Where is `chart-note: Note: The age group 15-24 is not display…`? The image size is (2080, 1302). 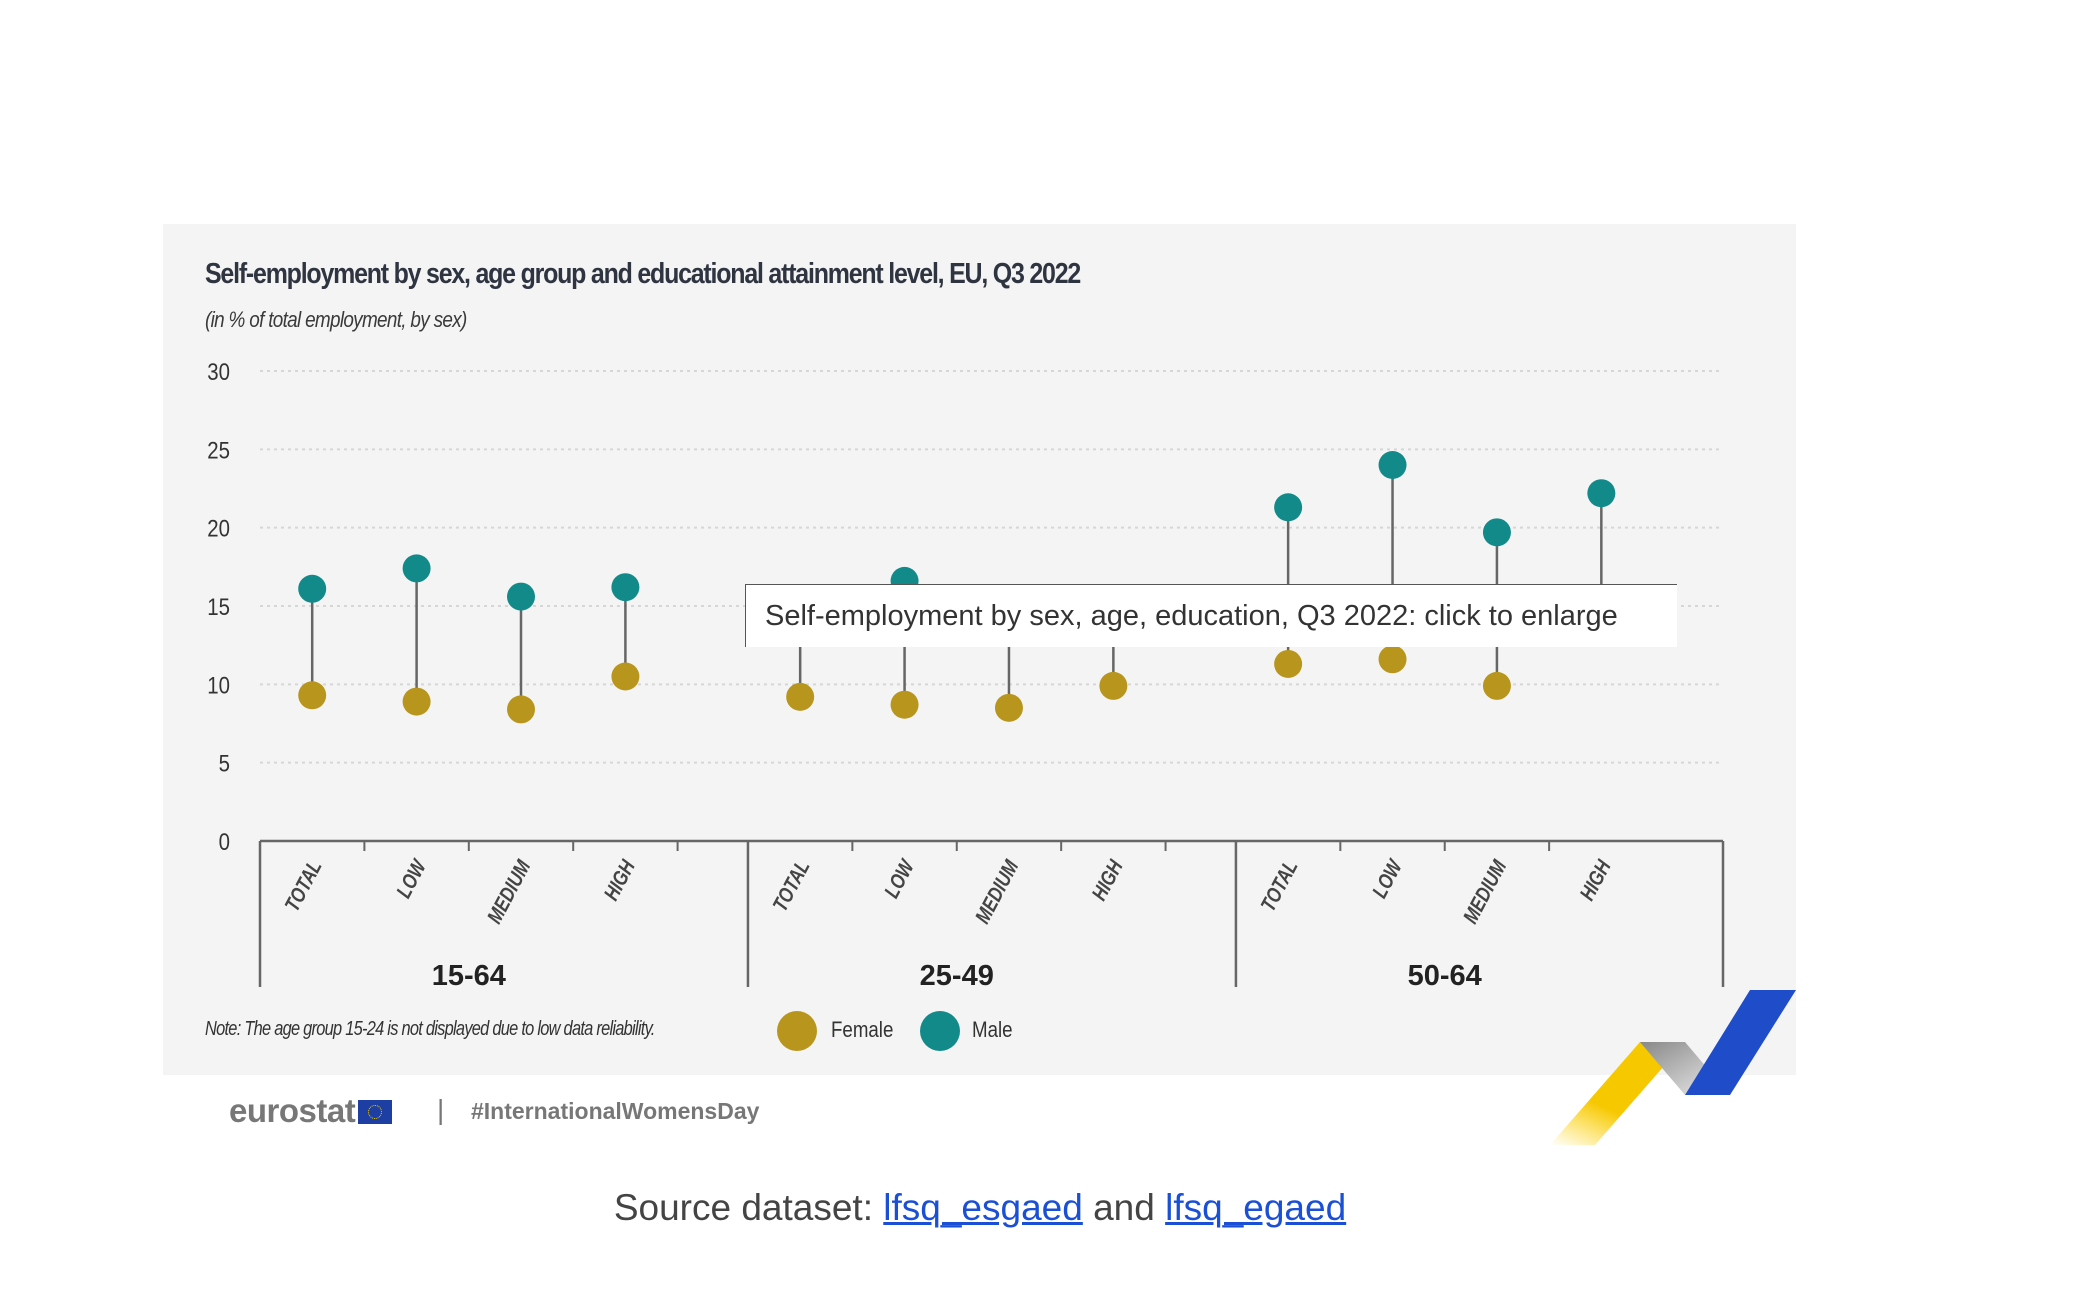
chart-note: Note: The age group 15-24 is not display… is located at coordinates (430, 1029).